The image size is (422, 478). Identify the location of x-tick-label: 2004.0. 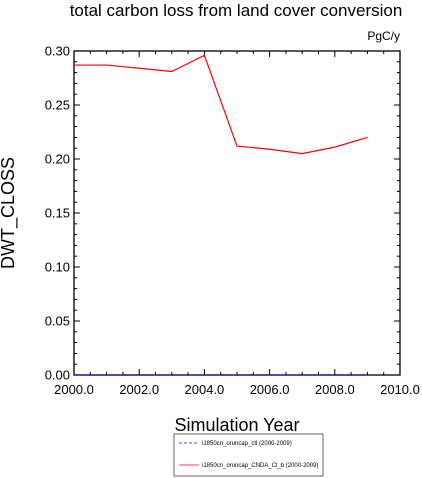
(205, 389).